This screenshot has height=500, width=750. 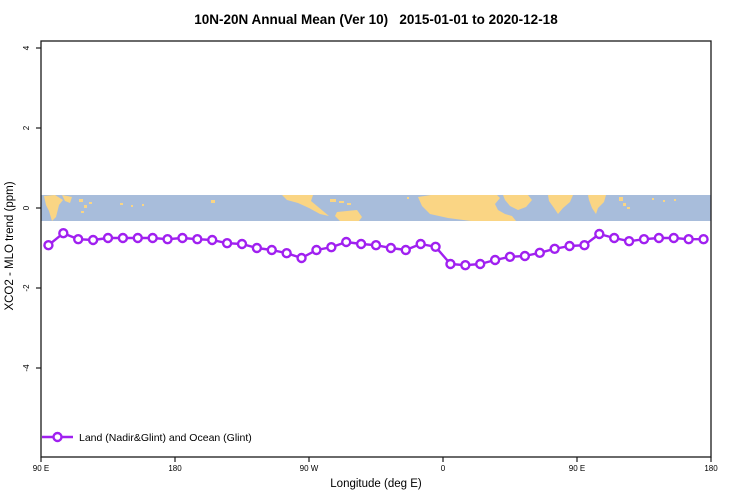 I want to click on map-band-strip, so click(x=376, y=208).